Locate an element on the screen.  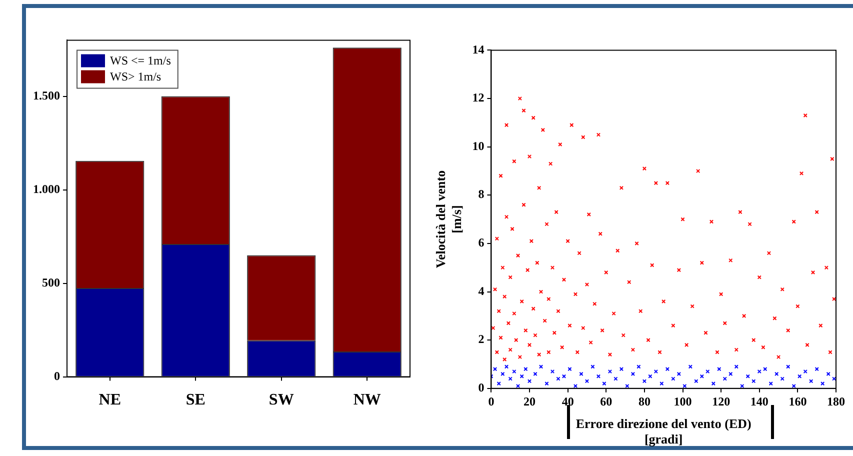
y-tick-label: 1.000 is located at coordinates (46, 189).